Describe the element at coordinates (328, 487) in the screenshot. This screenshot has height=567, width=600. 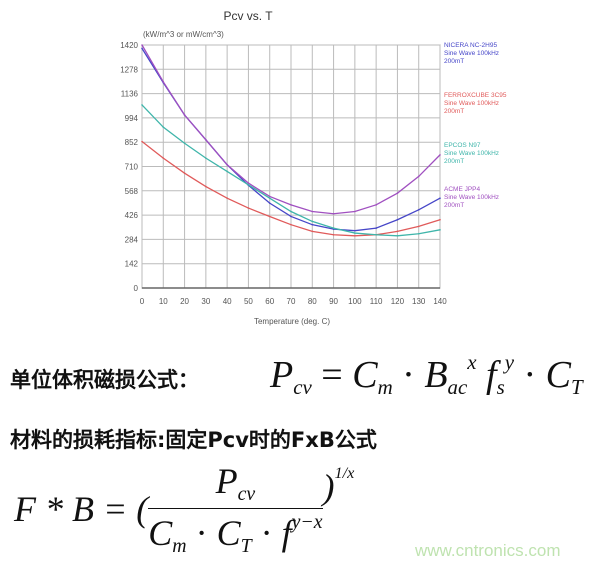
I see `f2-rparen: )` at that location.